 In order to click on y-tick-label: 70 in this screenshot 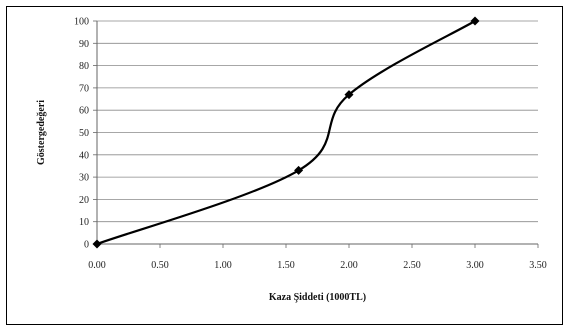, I will do `click(84, 88)`.